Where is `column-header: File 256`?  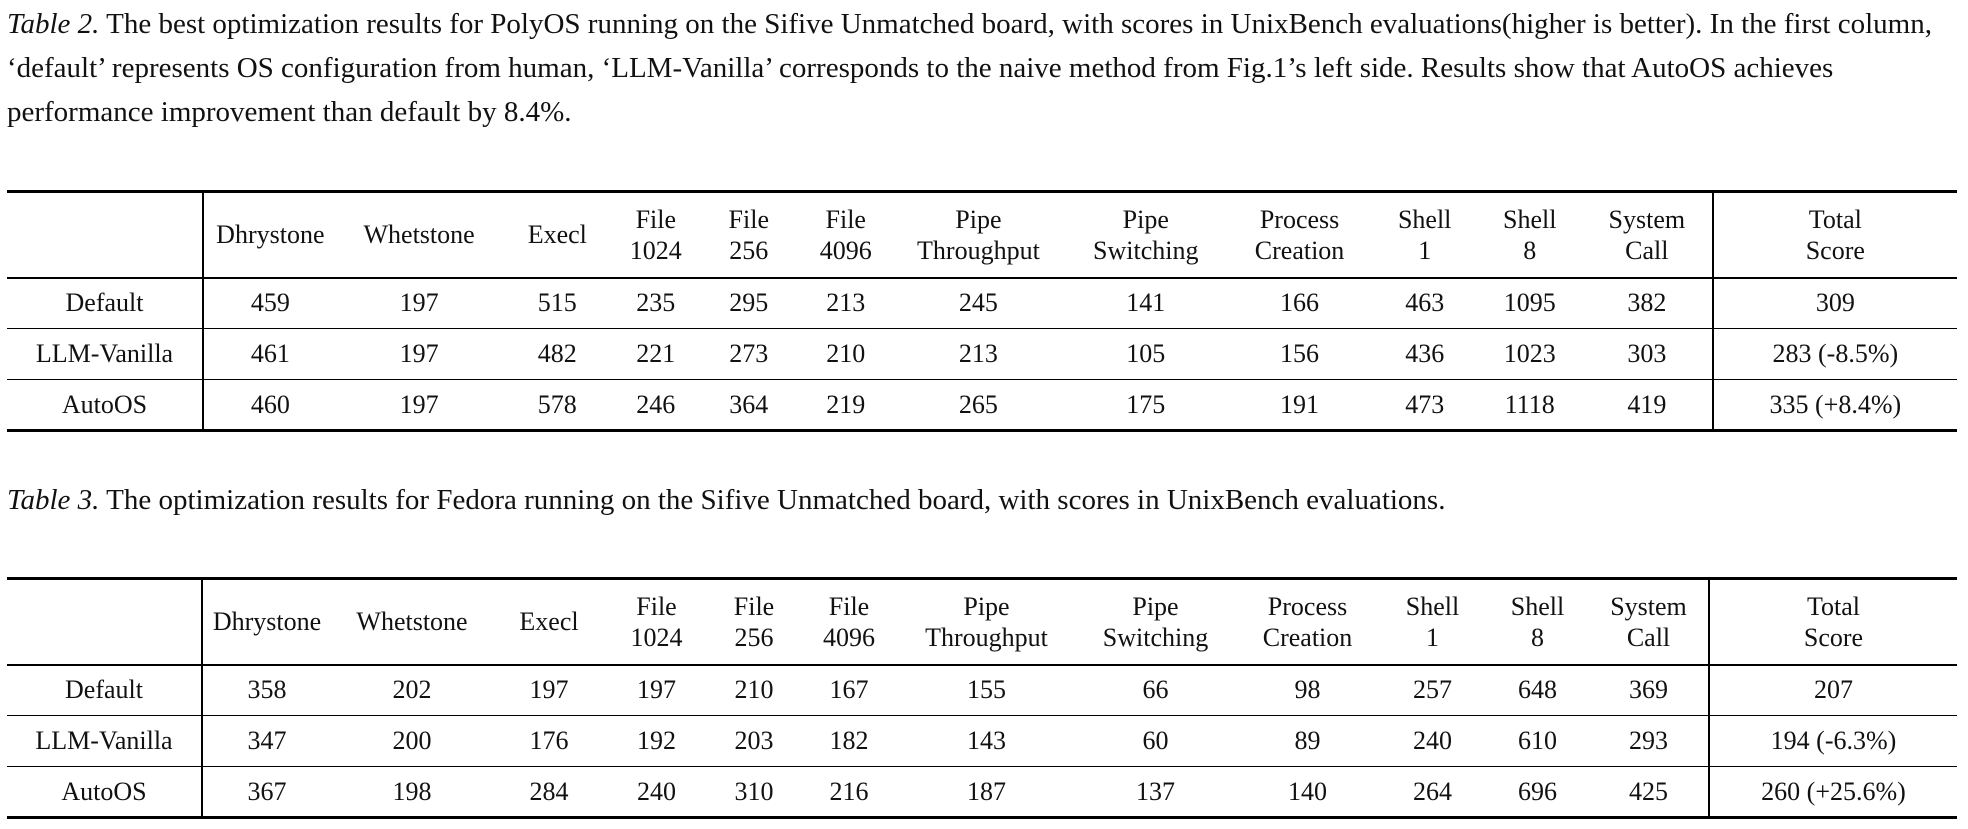
column-header: File 256 is located at coordinates (754, 622).